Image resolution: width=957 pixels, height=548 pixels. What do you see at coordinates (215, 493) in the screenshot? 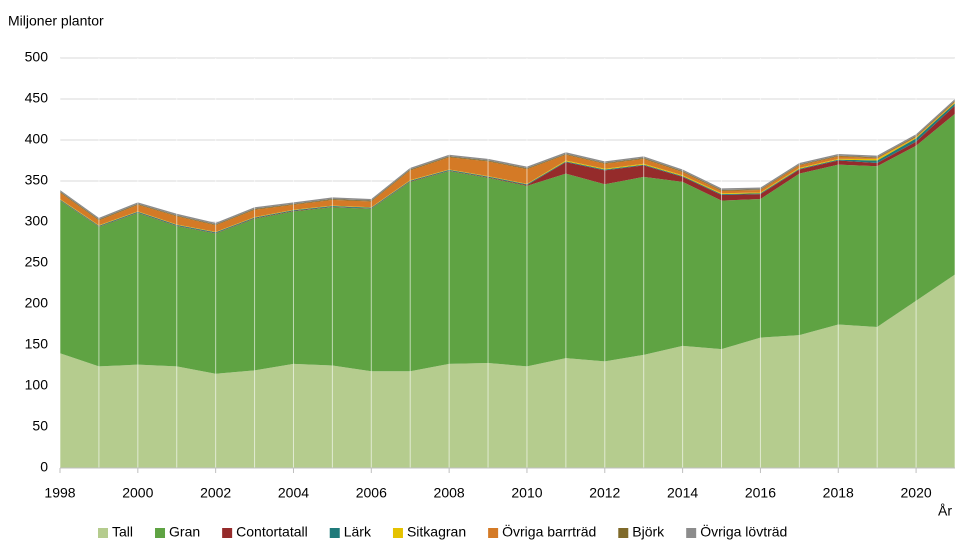
I see `x-tick-label: 2002` at bounding box center [215, 493].